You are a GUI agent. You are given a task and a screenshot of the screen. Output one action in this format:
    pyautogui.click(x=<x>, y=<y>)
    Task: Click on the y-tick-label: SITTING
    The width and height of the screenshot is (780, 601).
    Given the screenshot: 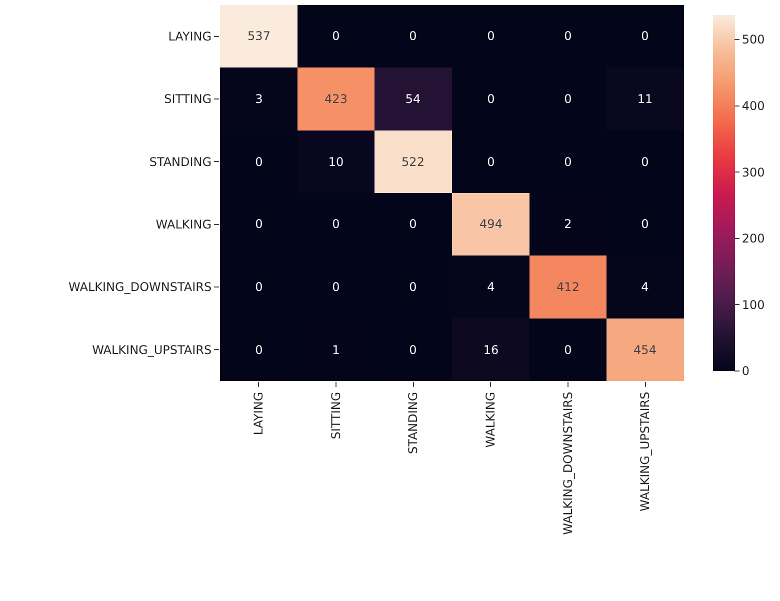 What is the action you would take?
    pyautogui.click(x=188, y=99)
    